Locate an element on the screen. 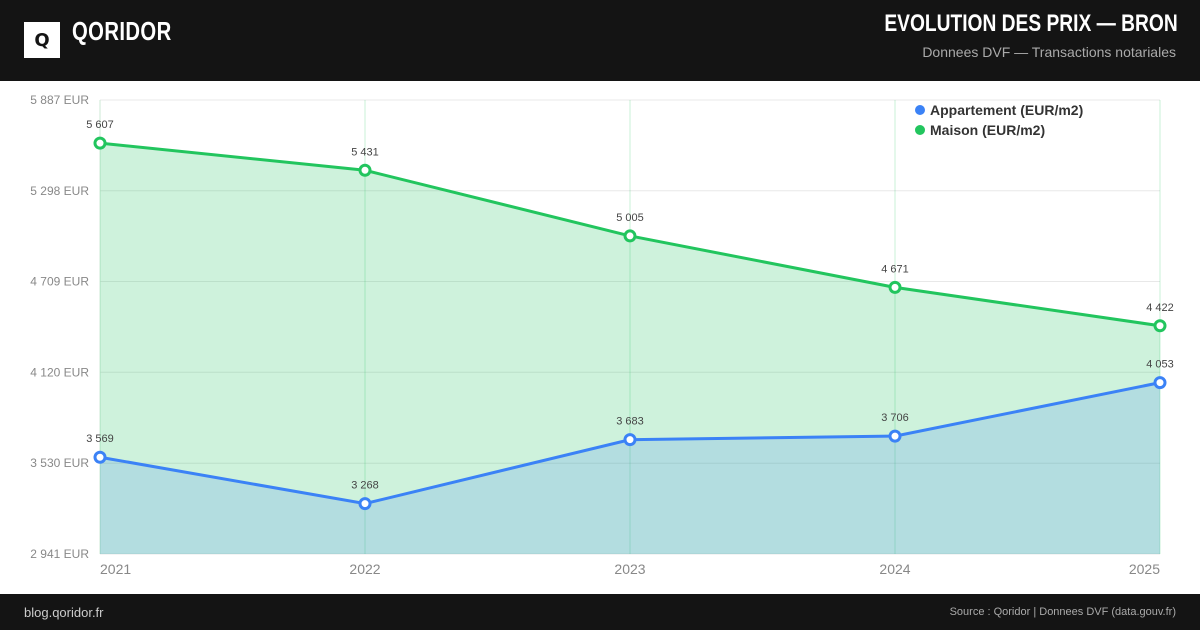 The width and height of the screenshot is (1200, 630). chart-subtitle: Donnees DVF — Transactions notariales is located at coordinates (1049, 52).